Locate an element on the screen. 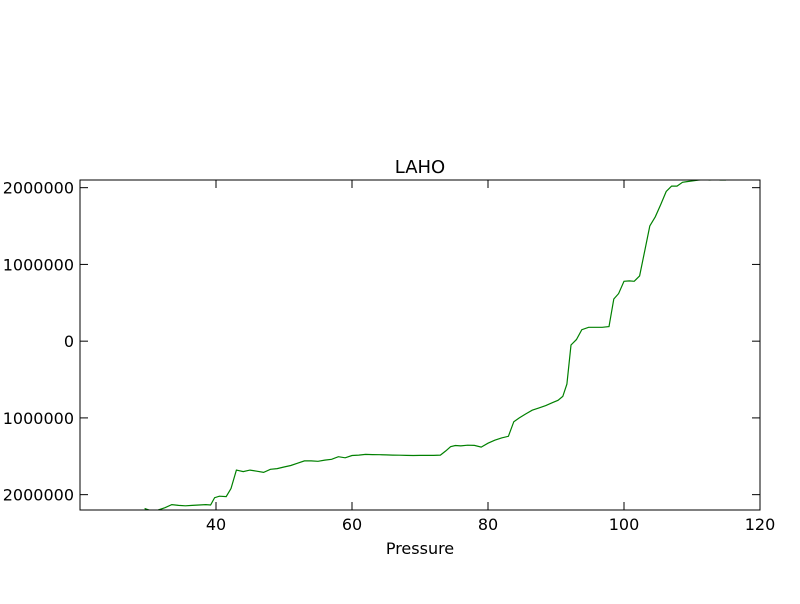  y-tick-label: 0 is located at coordinates (69, 341).